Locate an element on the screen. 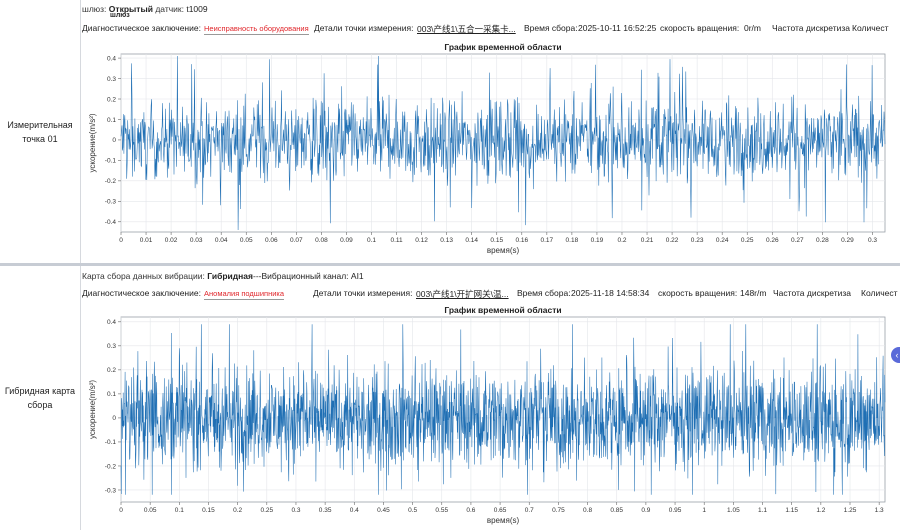  y-tick-label: 0.3 is located at coordinates (111, 346).